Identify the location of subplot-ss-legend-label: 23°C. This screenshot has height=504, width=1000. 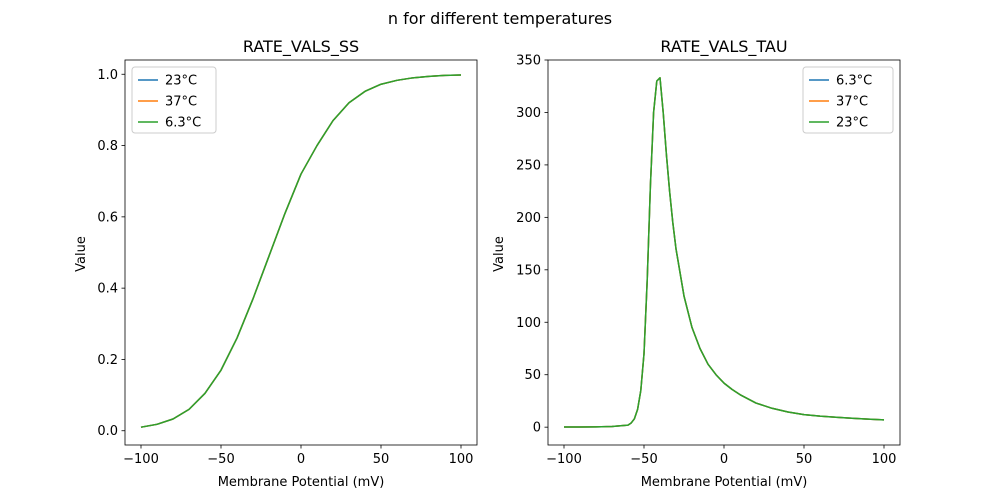
(181, 81).